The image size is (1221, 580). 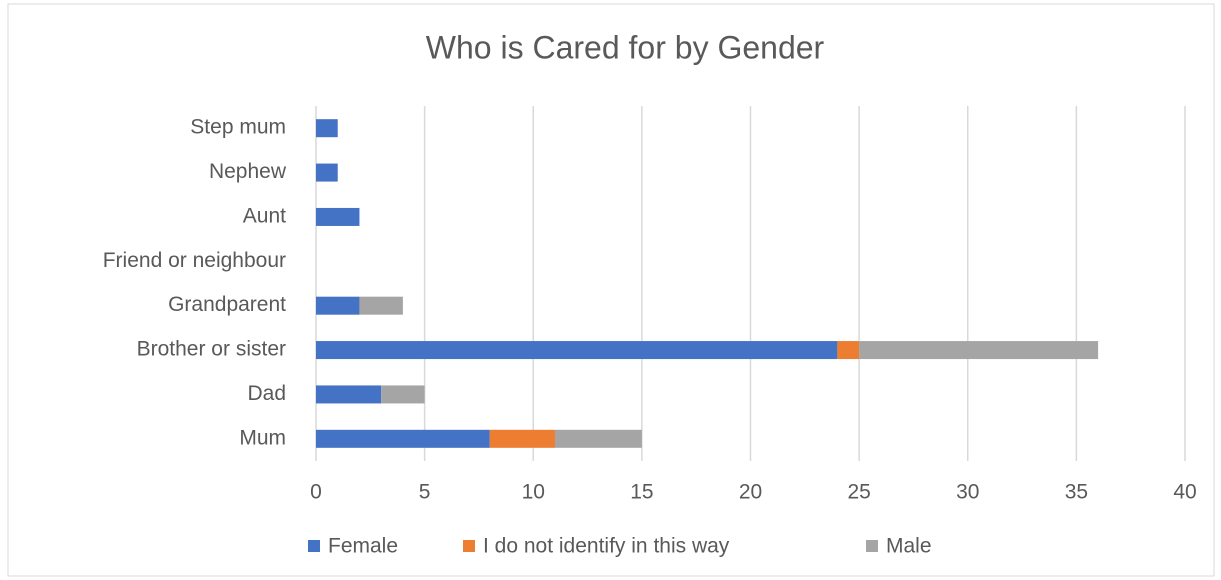 What do you see at coordinates (858, 492) in the screenshot?
I see `x-tick-label: 25` at bounding box center [858, 492].